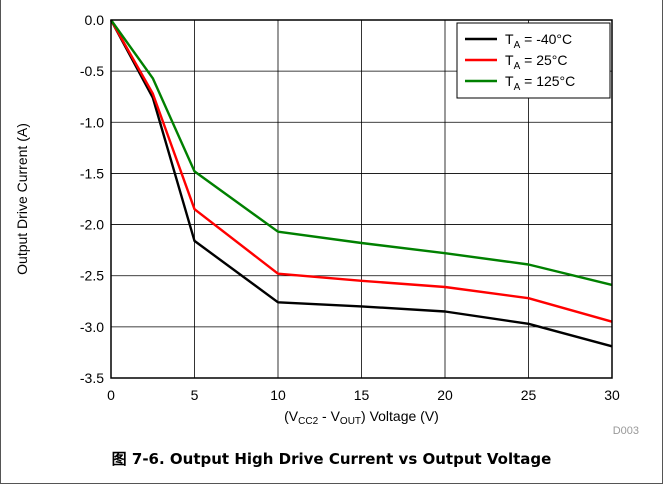  I want to click on legend-entry-label: TA = 25°C, so click(536, 62).